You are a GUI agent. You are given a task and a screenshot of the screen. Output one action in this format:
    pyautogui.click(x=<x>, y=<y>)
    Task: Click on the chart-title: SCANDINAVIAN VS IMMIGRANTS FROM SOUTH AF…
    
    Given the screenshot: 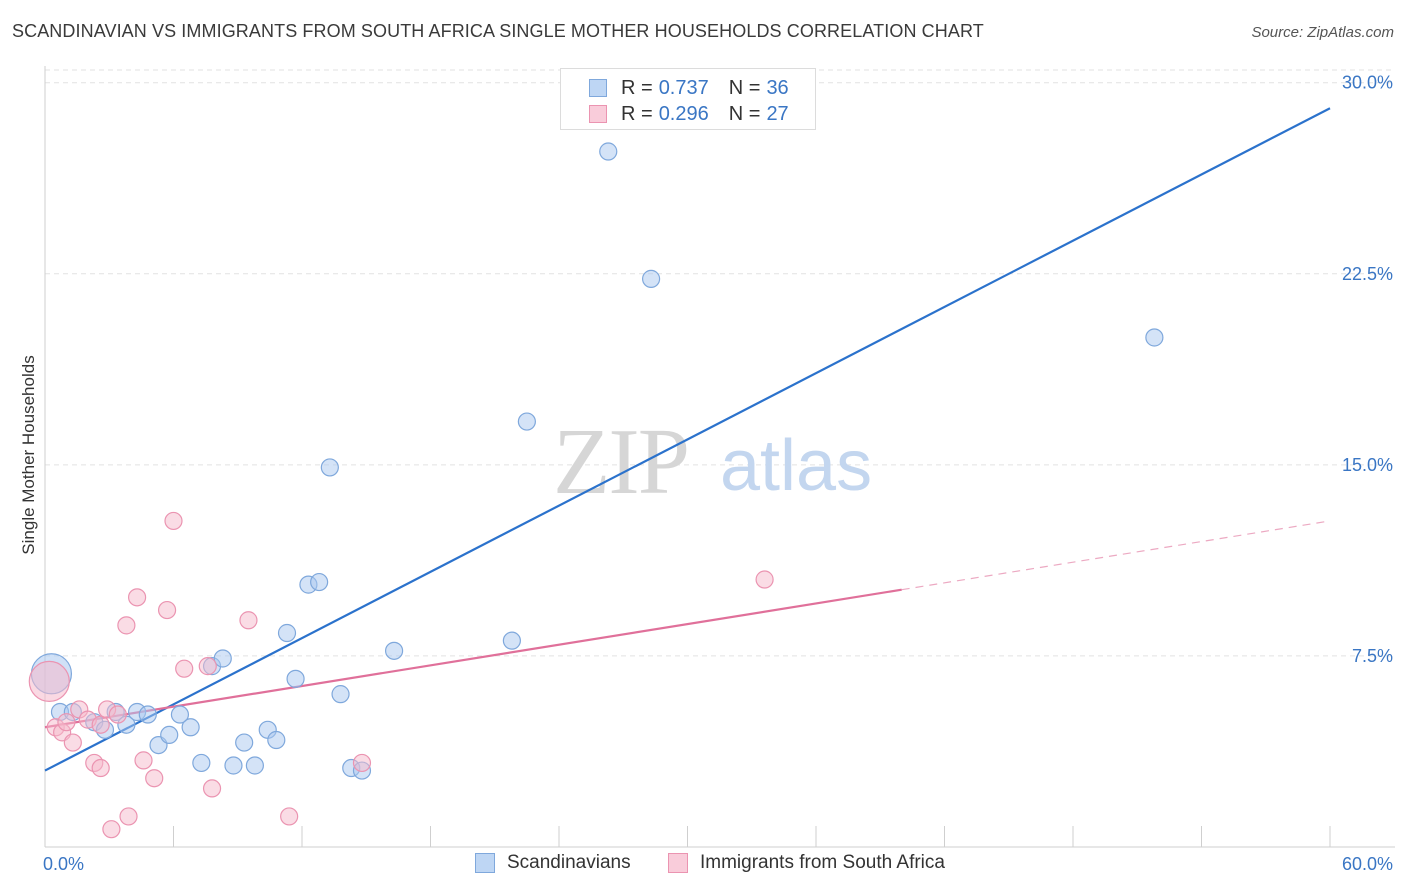 What is the action you would take?
    pyautogui.click(x=498, y=31)
    